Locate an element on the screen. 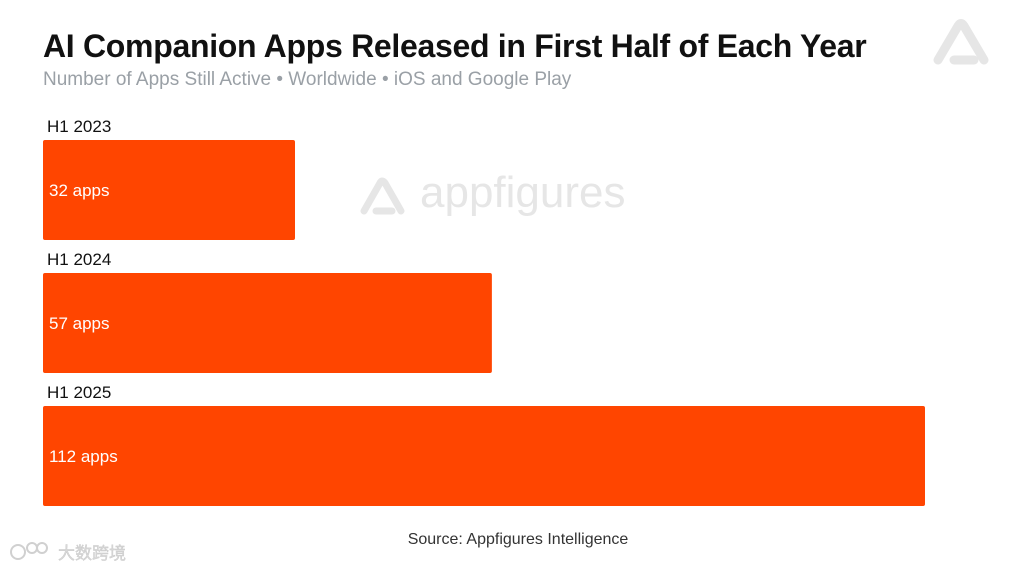 Image resolution: width=1036 pixels, height=571 pixels. data-label: 112 apps is located at coordinates (83, 456).